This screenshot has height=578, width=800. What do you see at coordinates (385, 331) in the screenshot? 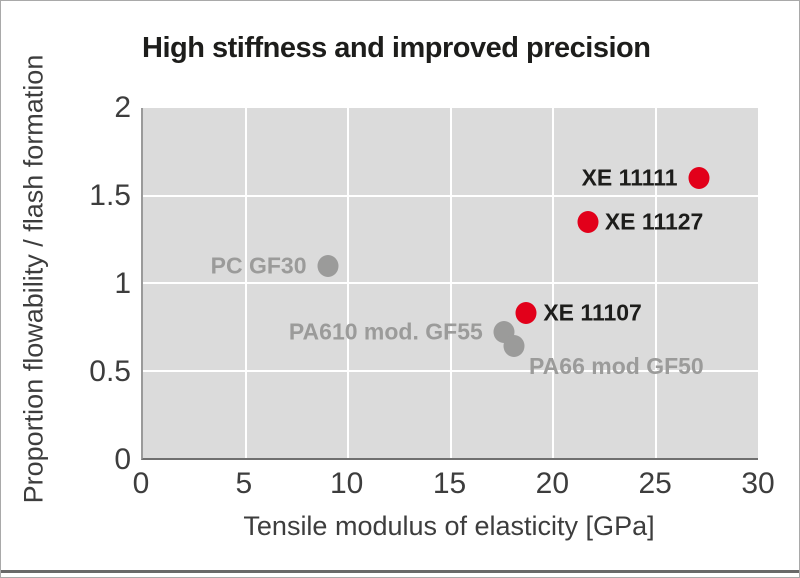
I see `data-point-label: PA610 mod. GF55` at bounding box center [385, 331].